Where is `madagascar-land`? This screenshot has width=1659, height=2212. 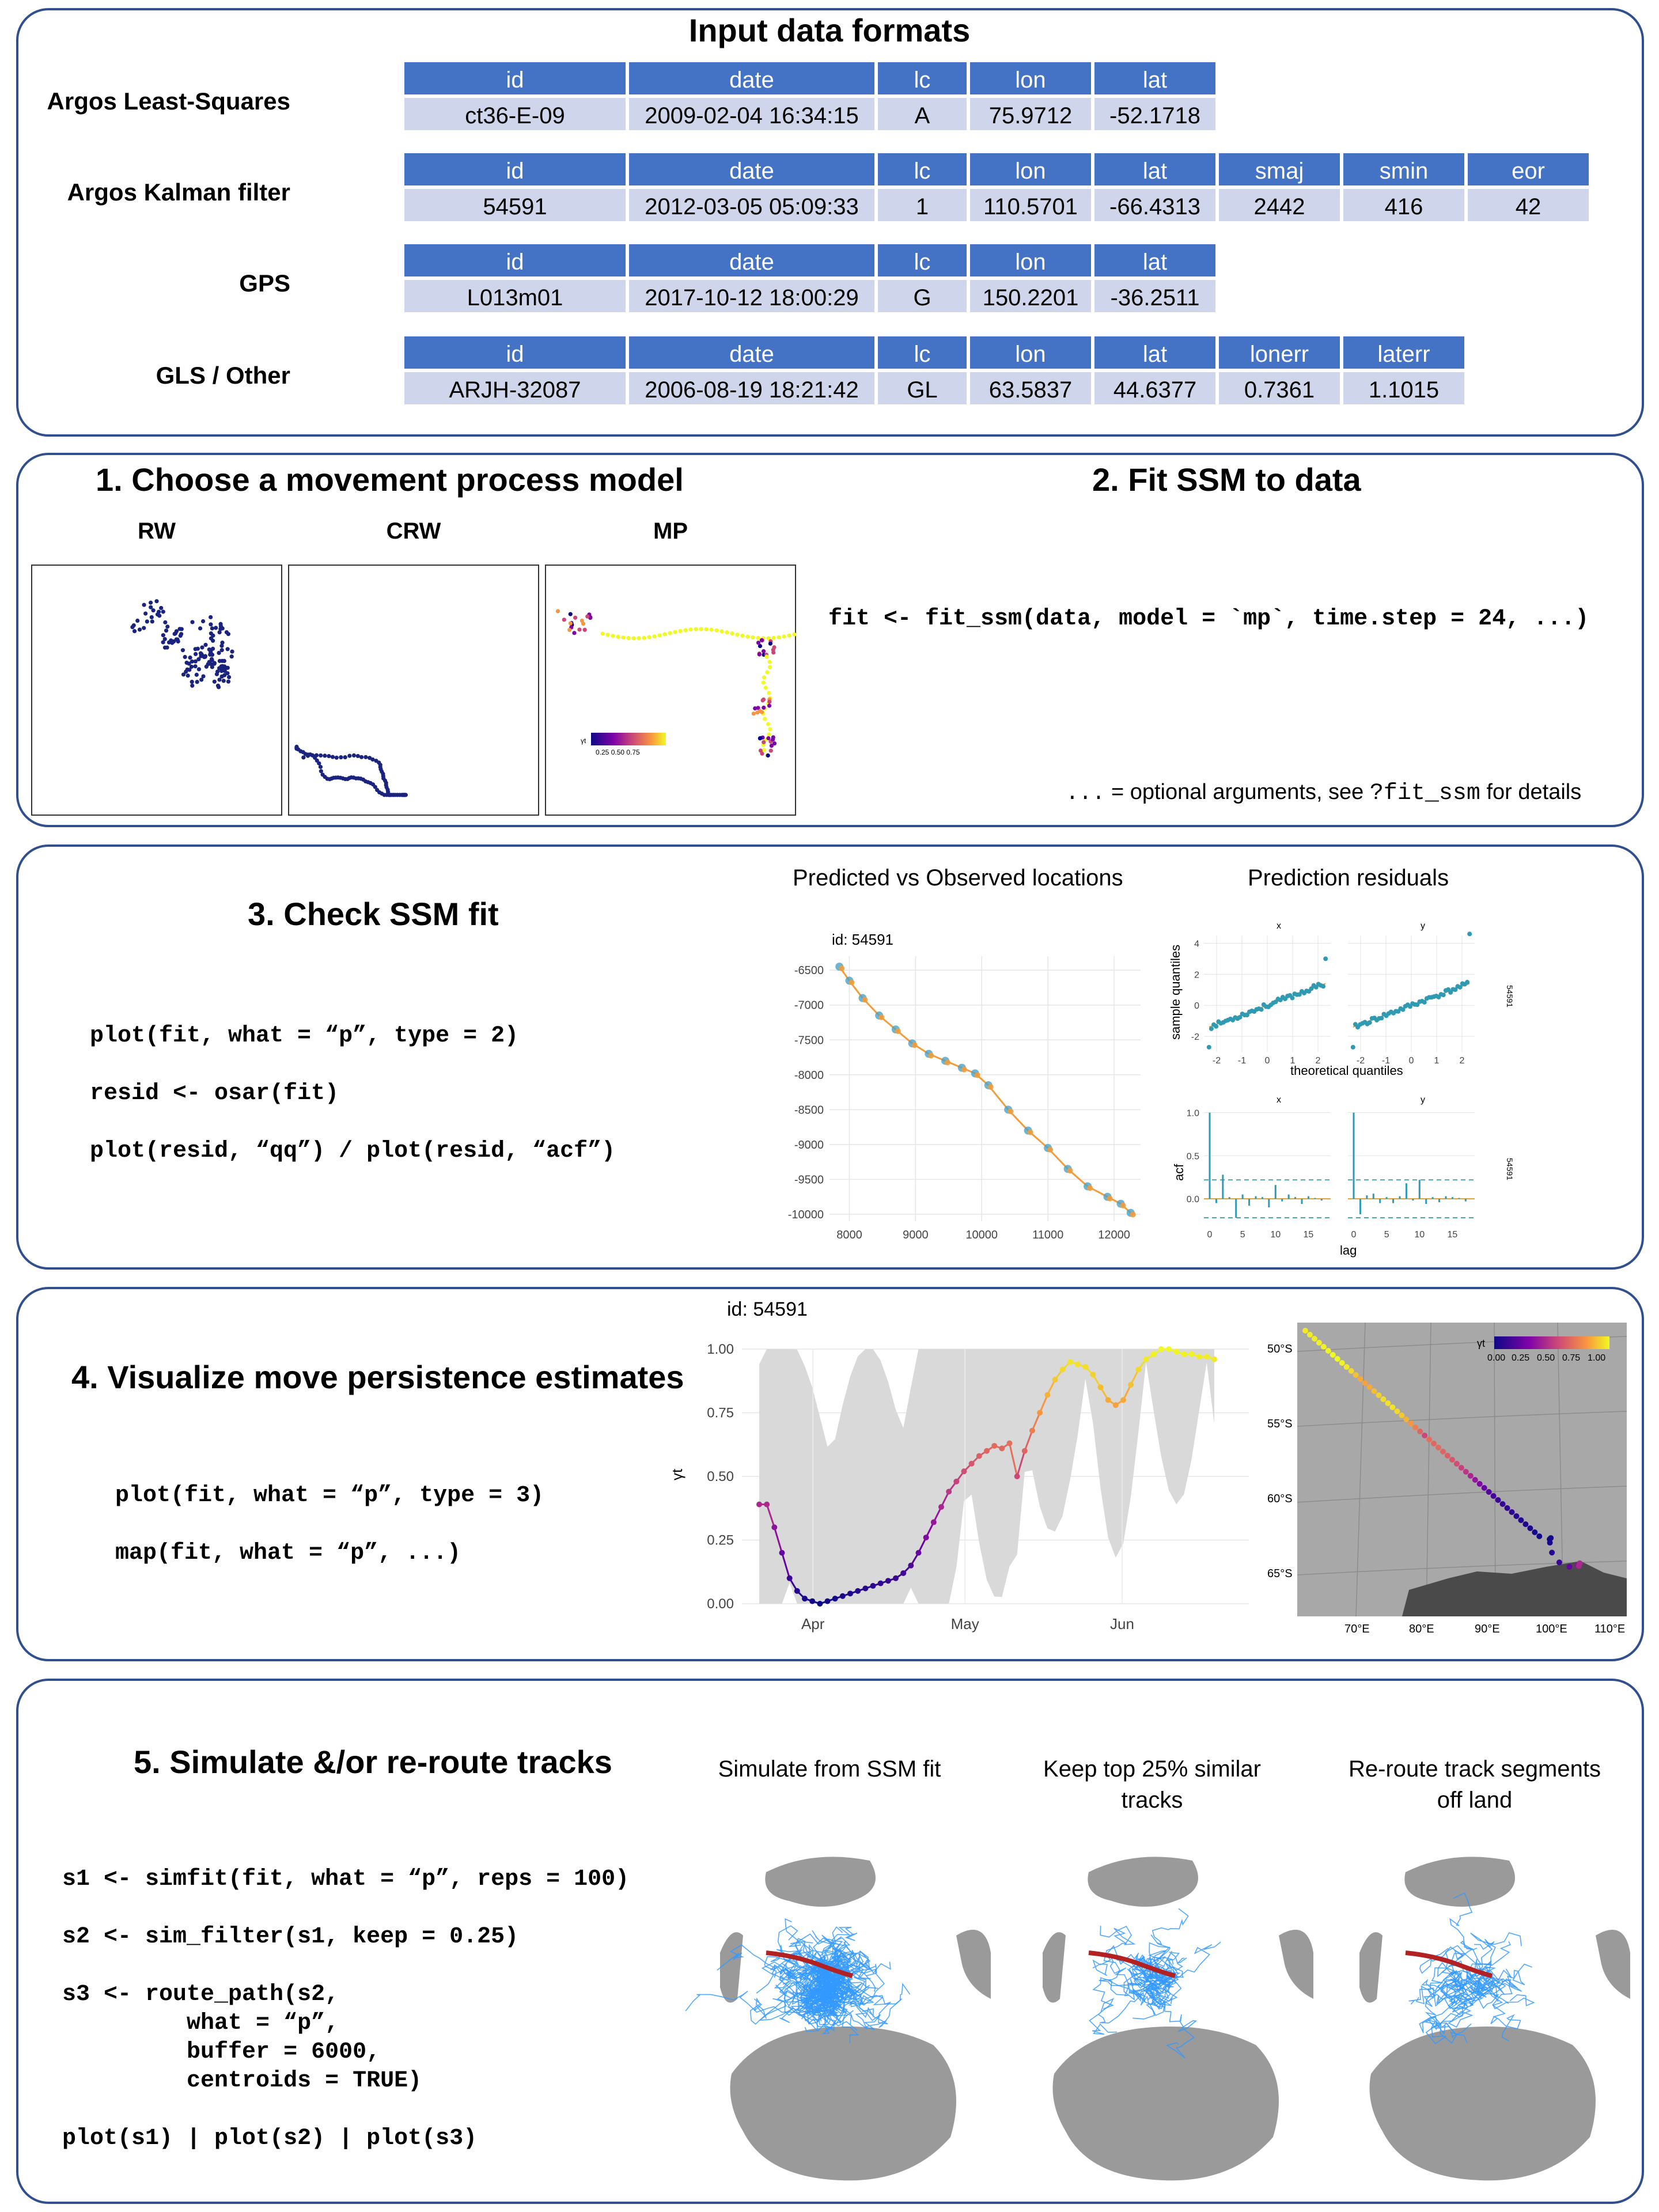 madagascar-land is located at coordinates (731, 1967).